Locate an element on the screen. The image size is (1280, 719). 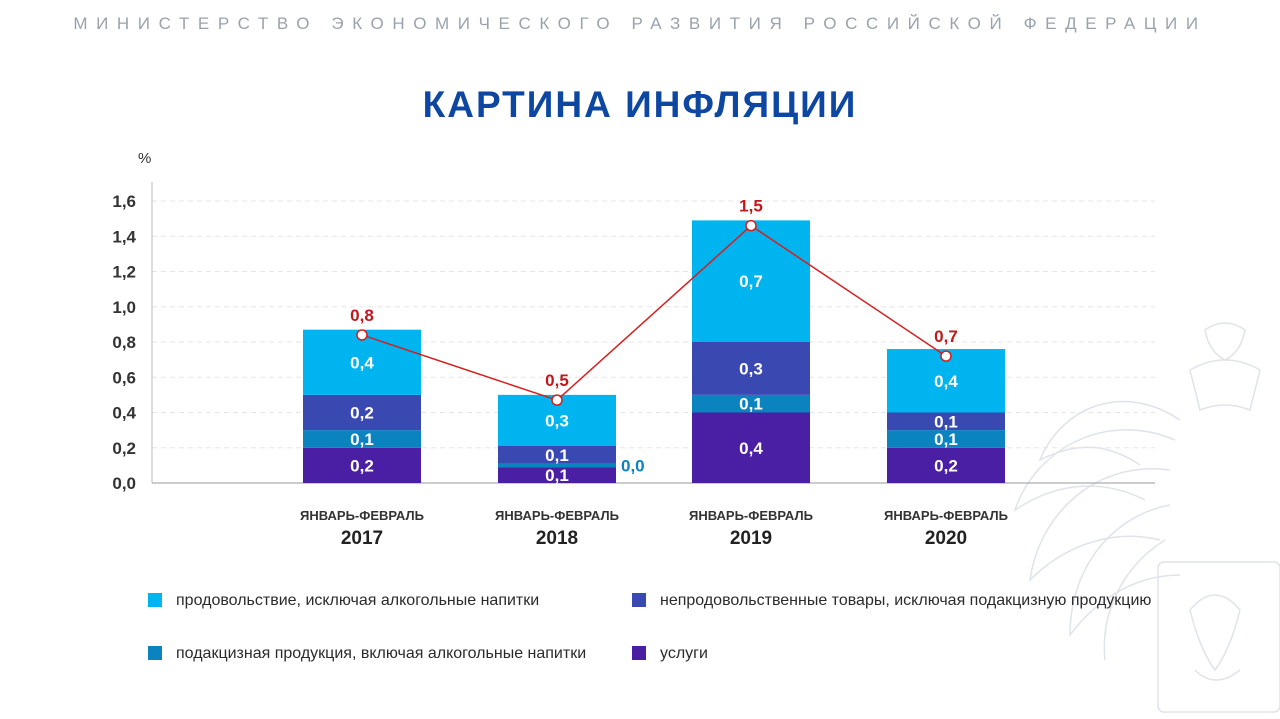
y-tick-label: 0,6 is located at coordinates (124, 377).